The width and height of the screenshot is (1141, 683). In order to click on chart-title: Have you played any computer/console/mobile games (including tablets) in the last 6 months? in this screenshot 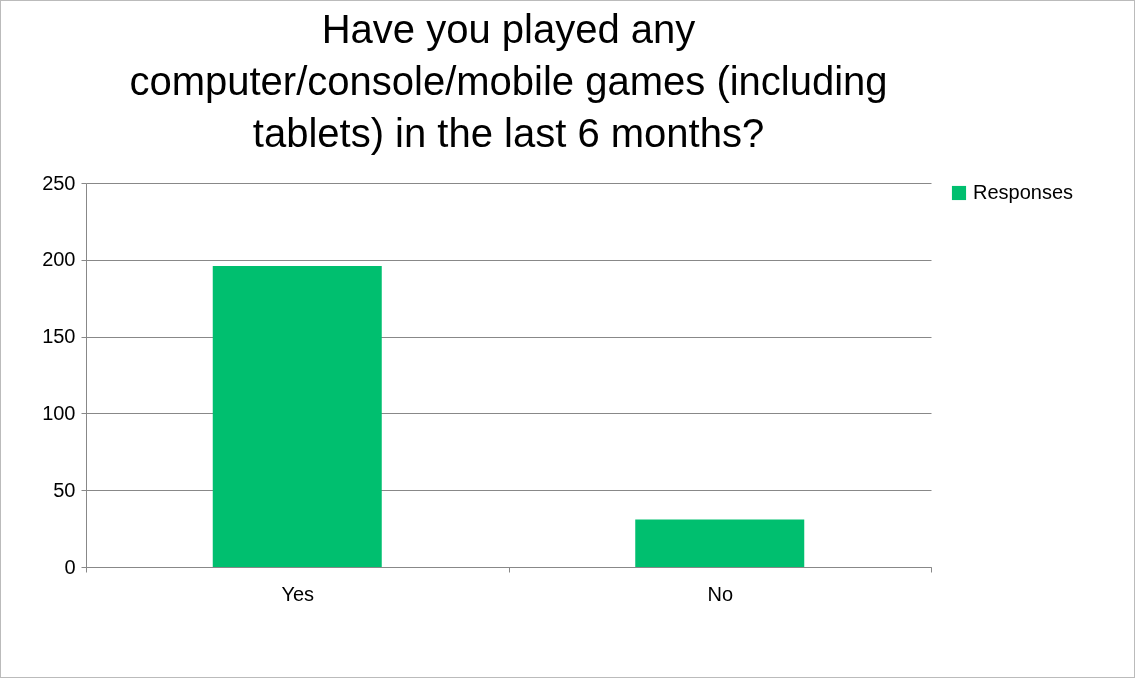, I will do `click(508, 81)`.